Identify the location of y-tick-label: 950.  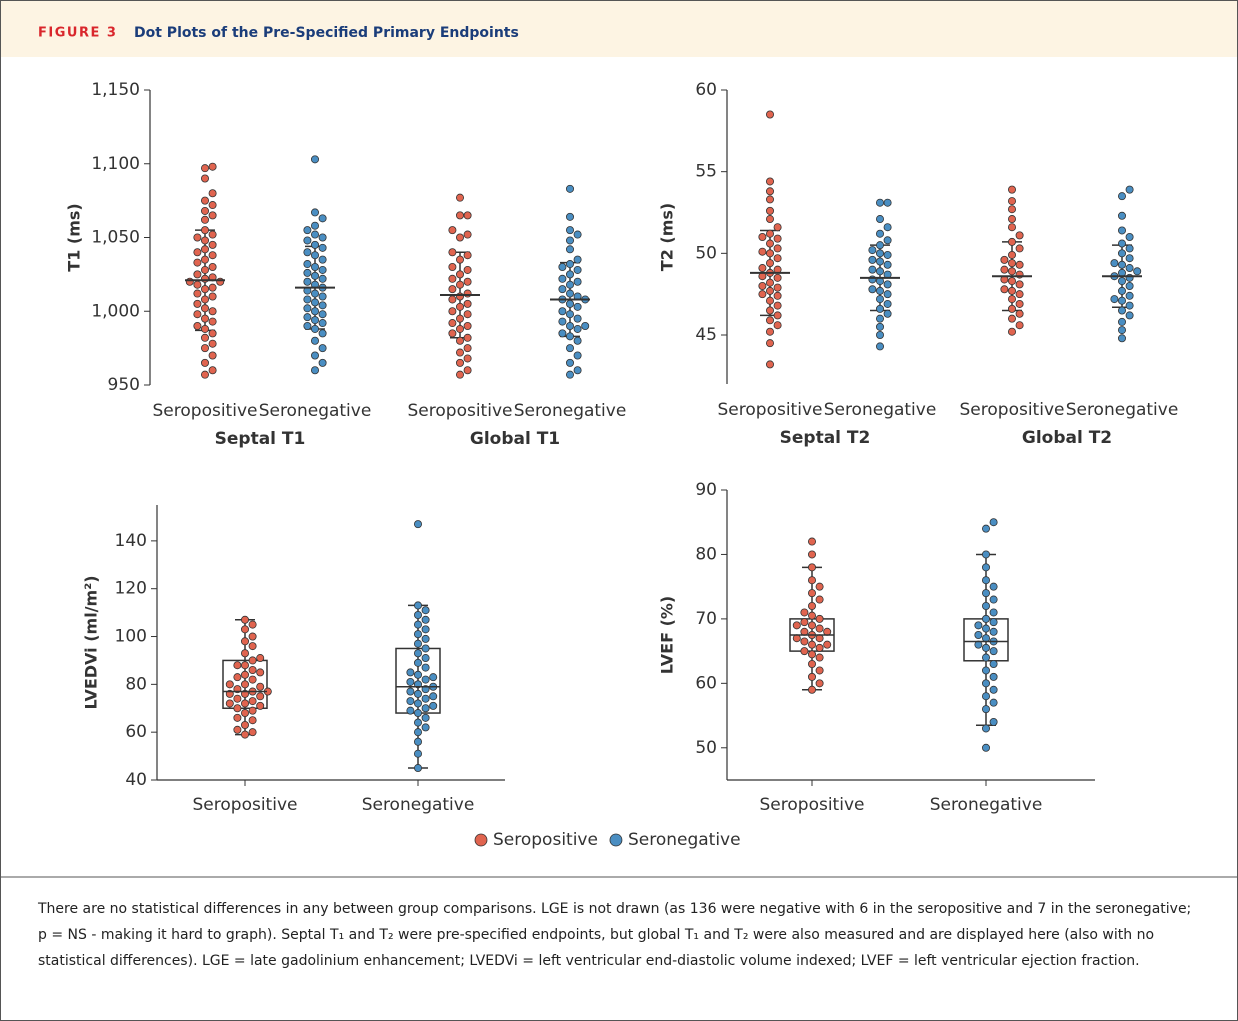
(124, 385).